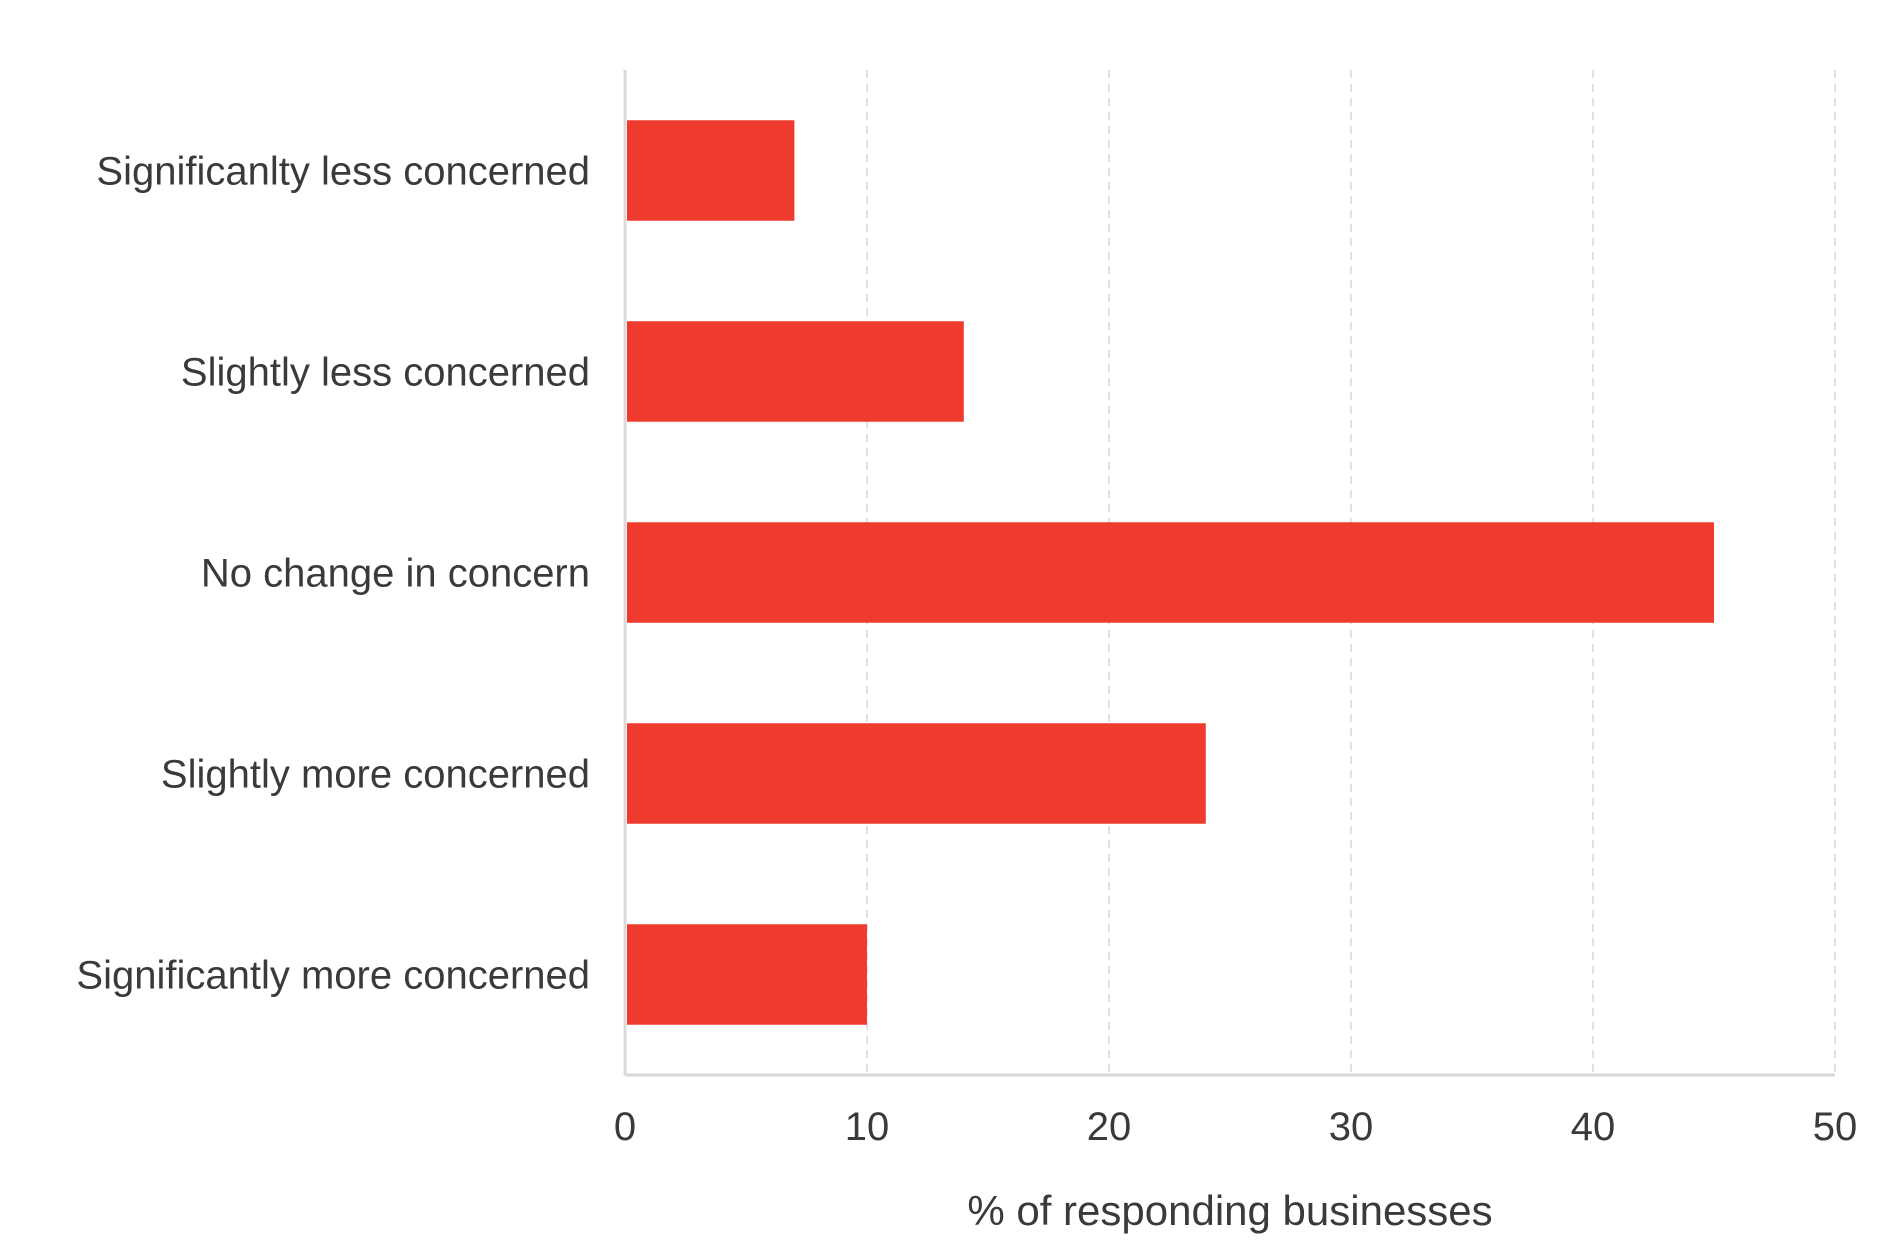 The image size is (1903, 1246). I want to click on x-tick-label: 40, so click(1593, 1127).